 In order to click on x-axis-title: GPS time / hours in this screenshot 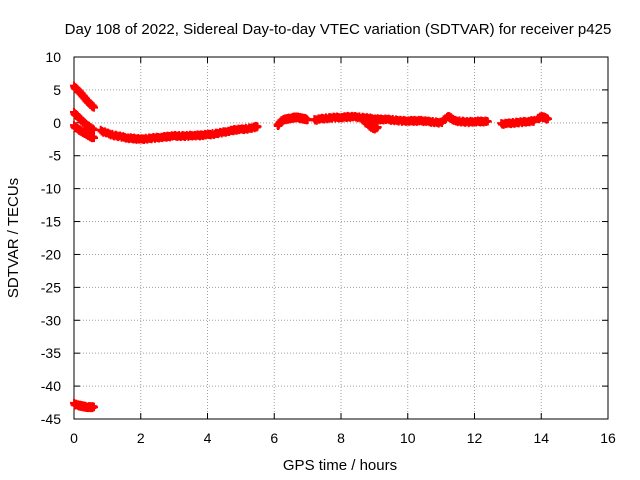, I will do `click(340, 465)`.